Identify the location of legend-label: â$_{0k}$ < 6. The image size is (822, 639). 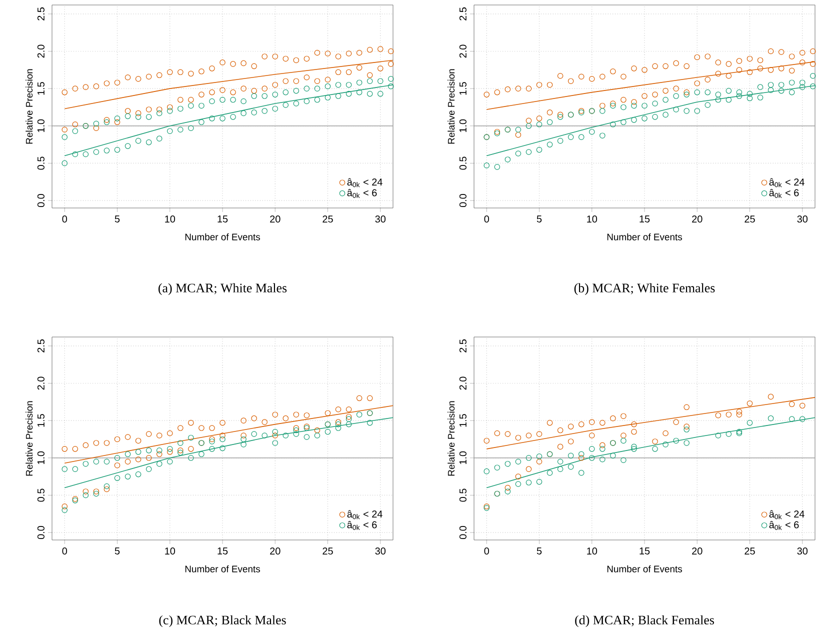
(784, 525).